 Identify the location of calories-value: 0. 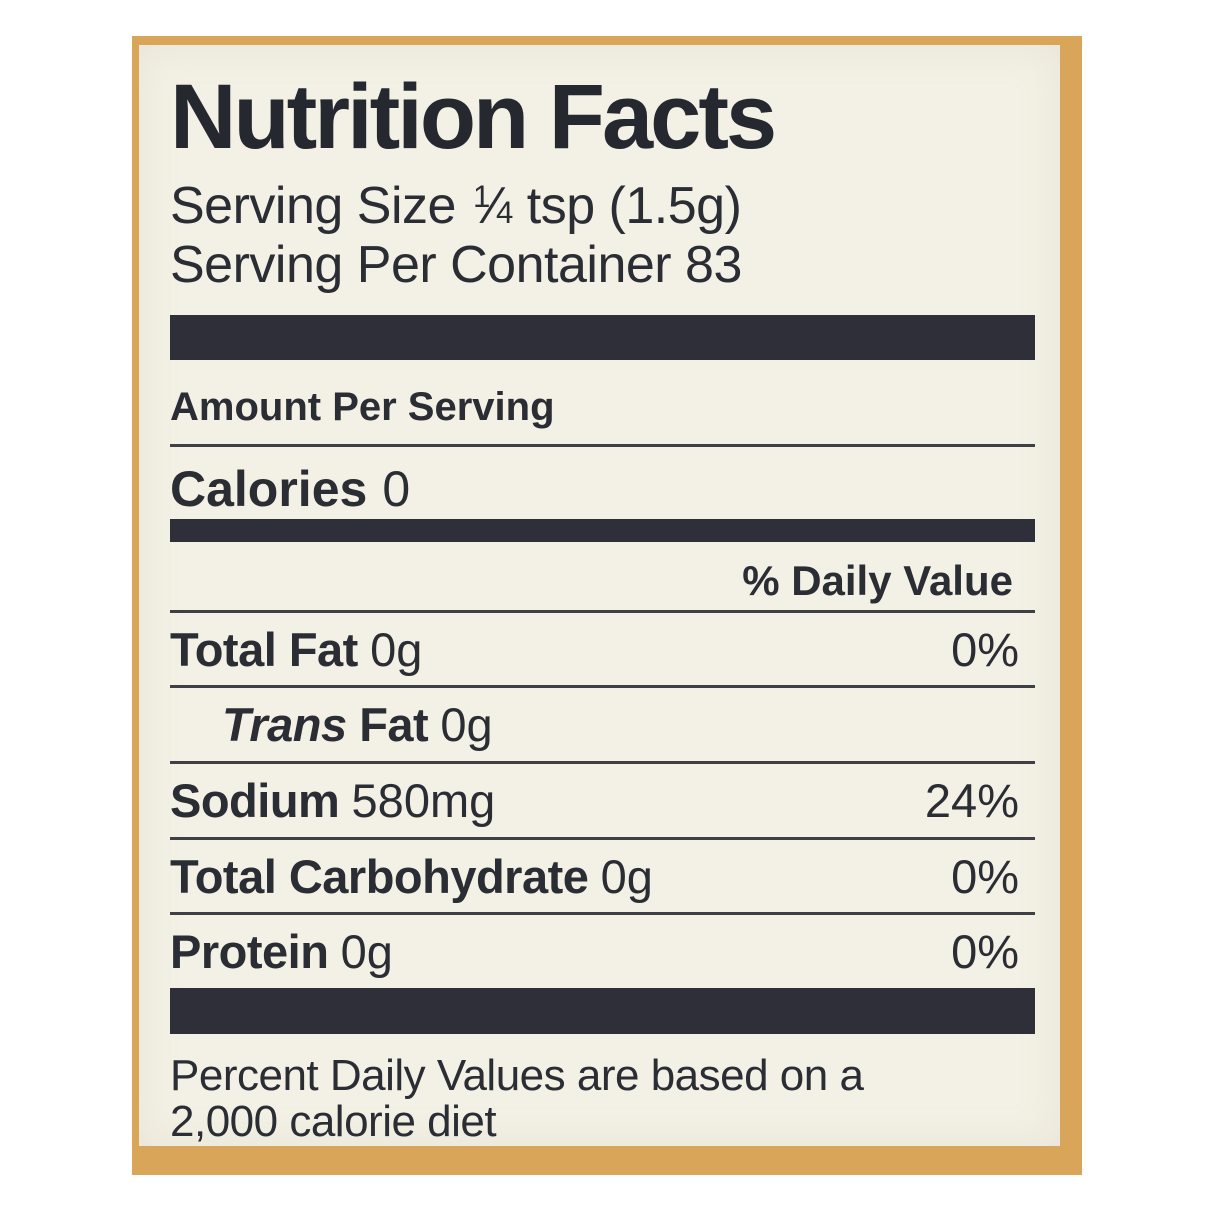
(396, 489).